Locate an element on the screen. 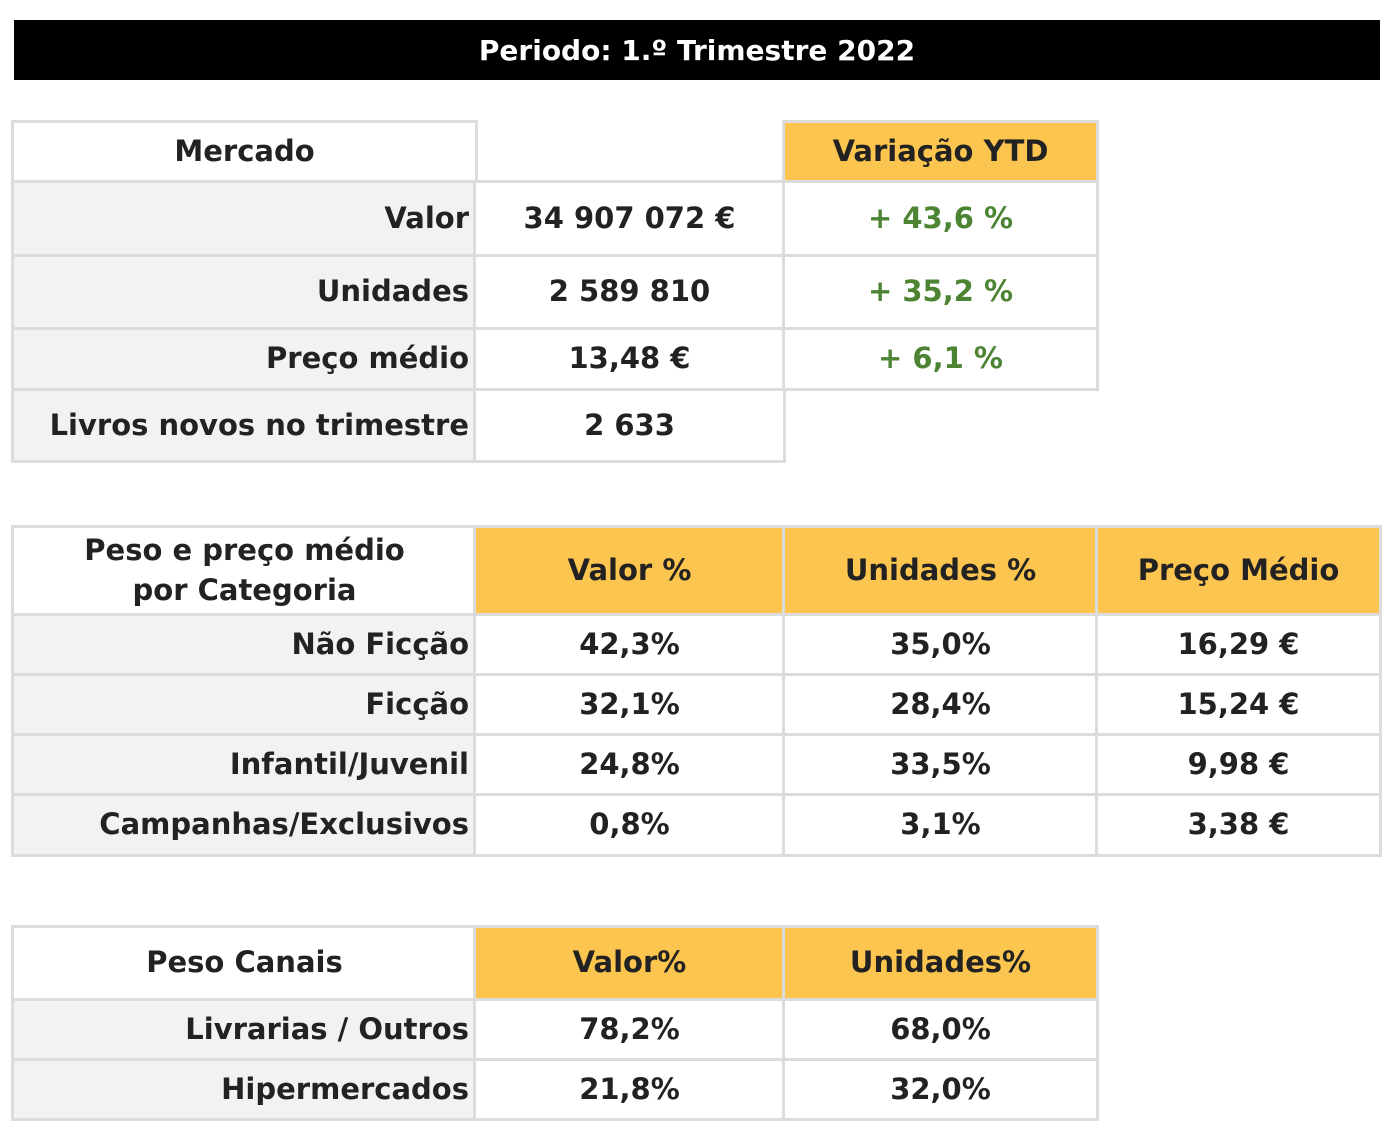 Image resolution: width=1394 pixels, height=1138 pixels. category-row-valor: 42,3% is located at coordinates (629, 644).